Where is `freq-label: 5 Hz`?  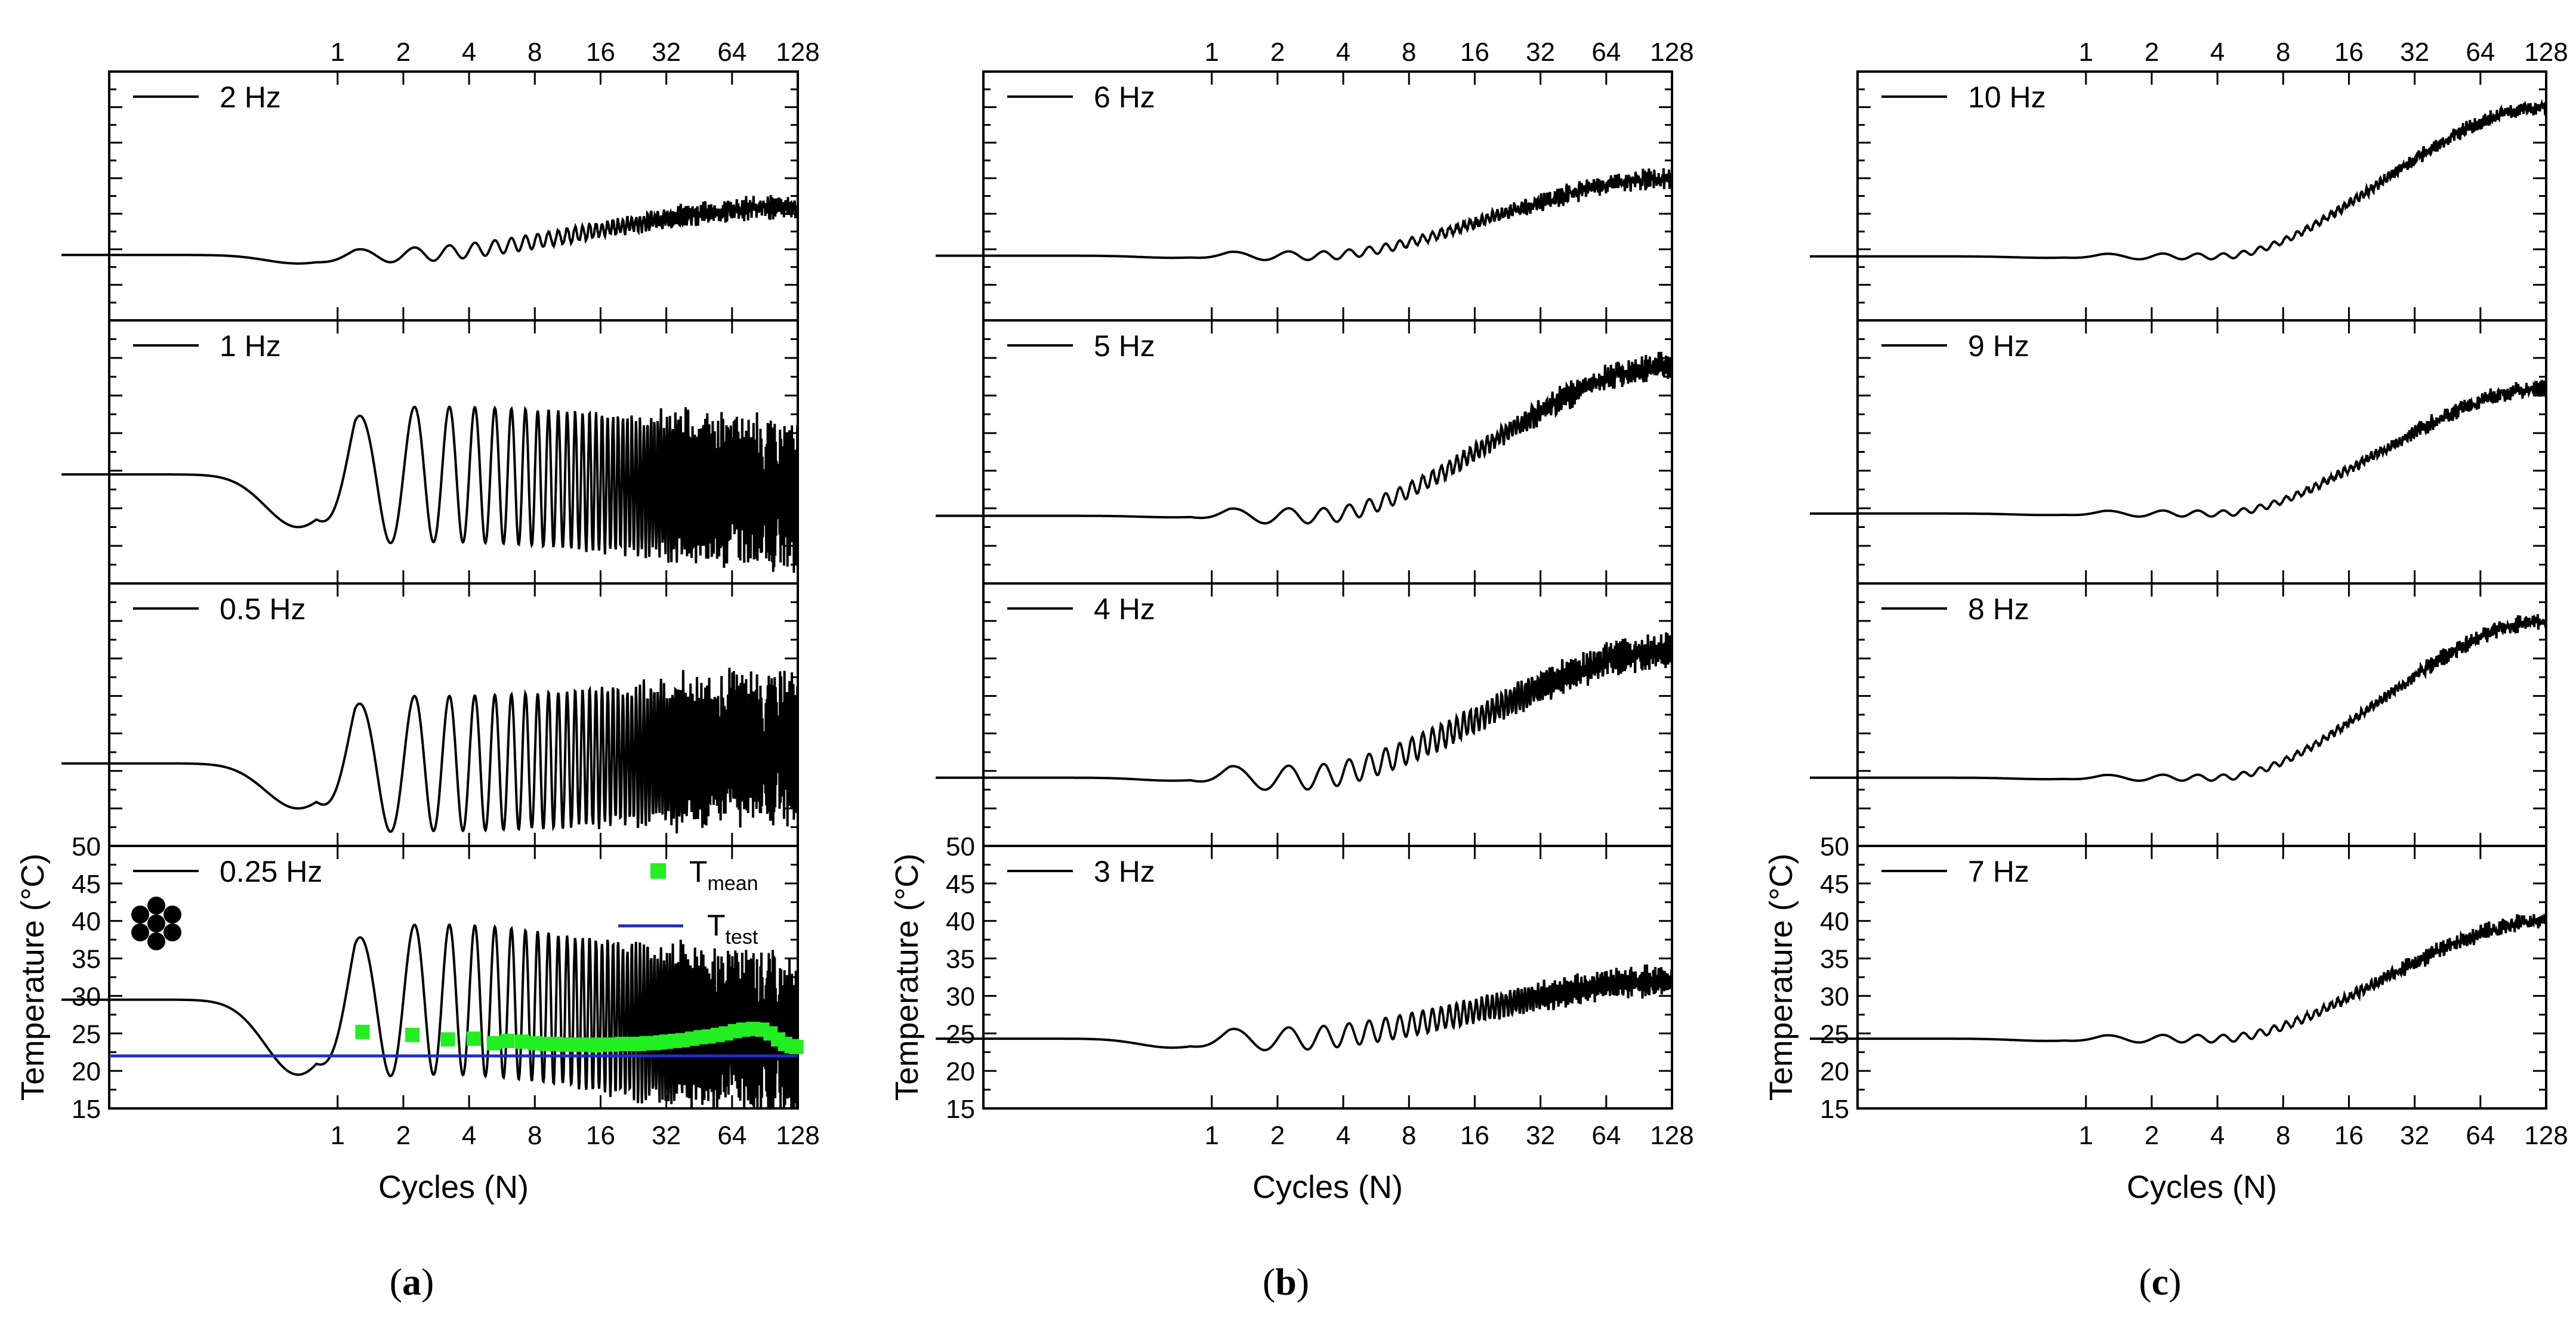
freq-label: 5 Hz is located at coordinates (1125, 346).